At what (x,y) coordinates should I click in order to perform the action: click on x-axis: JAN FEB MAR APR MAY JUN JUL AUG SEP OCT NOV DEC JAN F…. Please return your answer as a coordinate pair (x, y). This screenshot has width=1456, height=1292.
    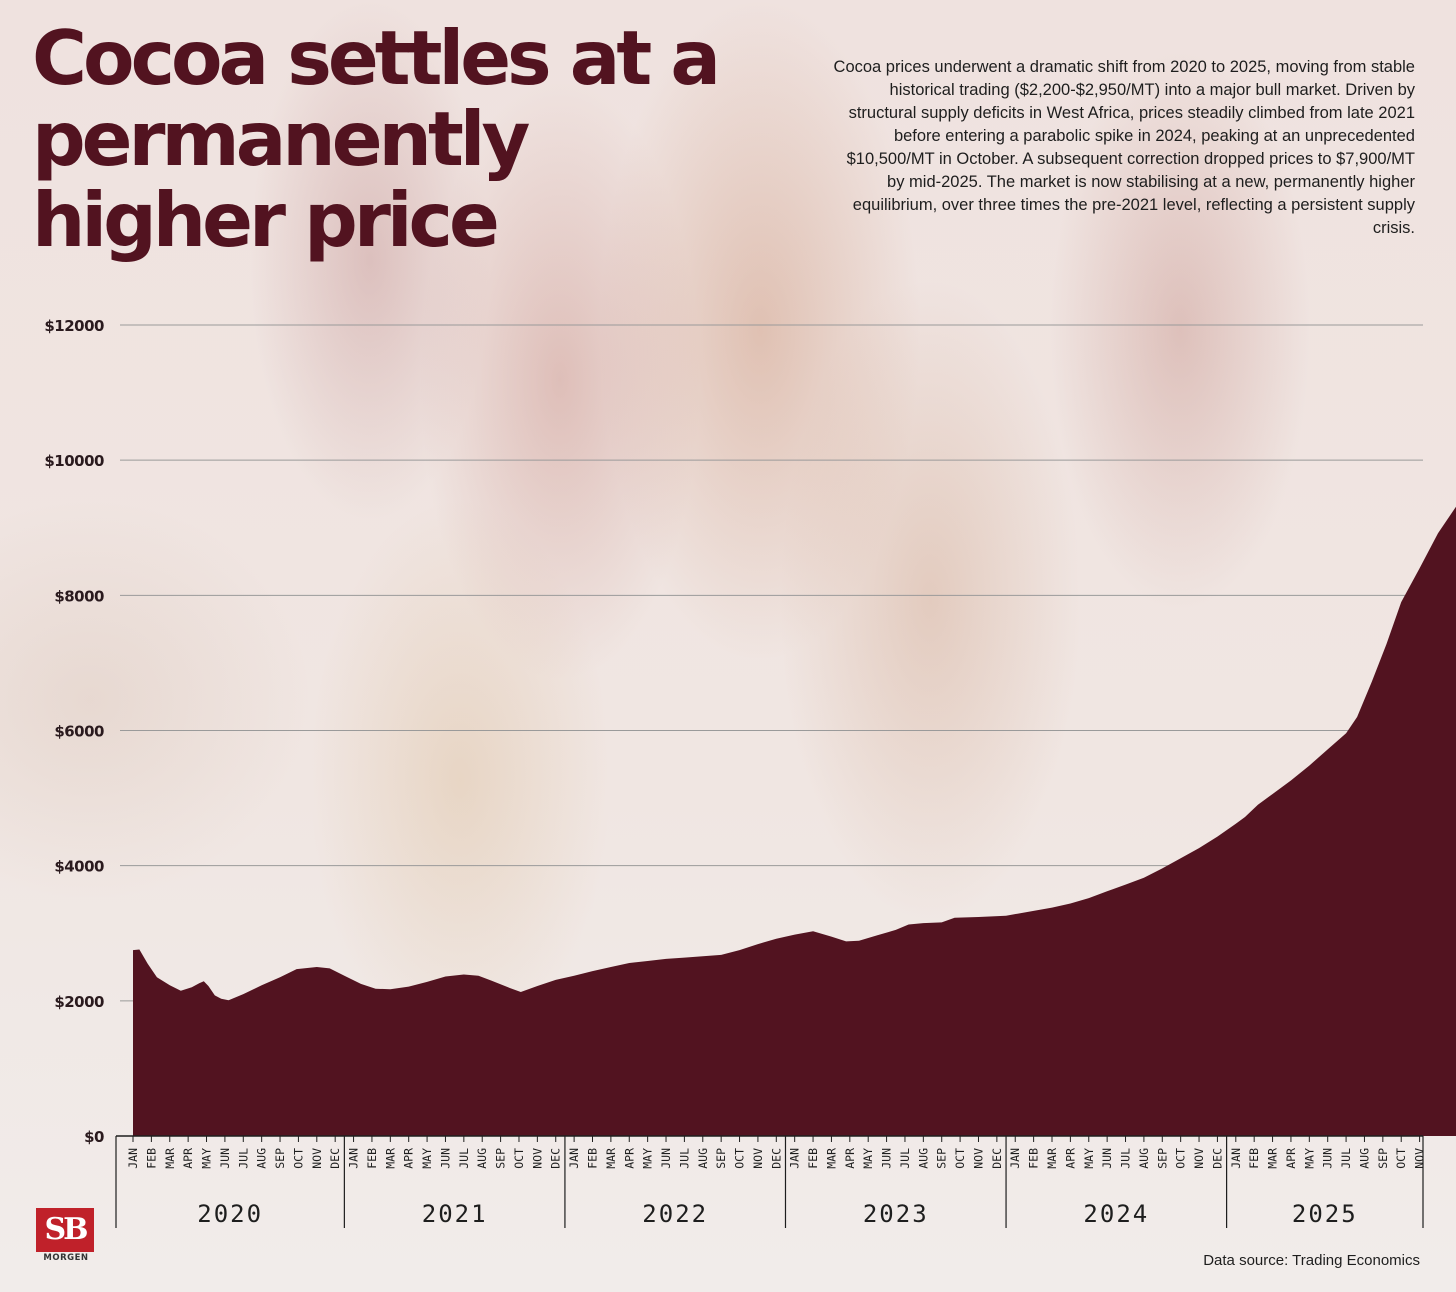
    Looking at the image, I should click on (771, 1181).